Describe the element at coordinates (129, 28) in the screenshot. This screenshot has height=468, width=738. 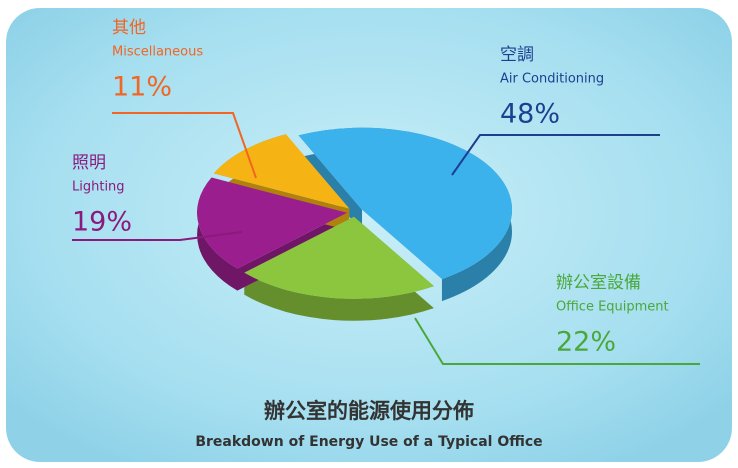
I see `label-zh: 其他` at that location.